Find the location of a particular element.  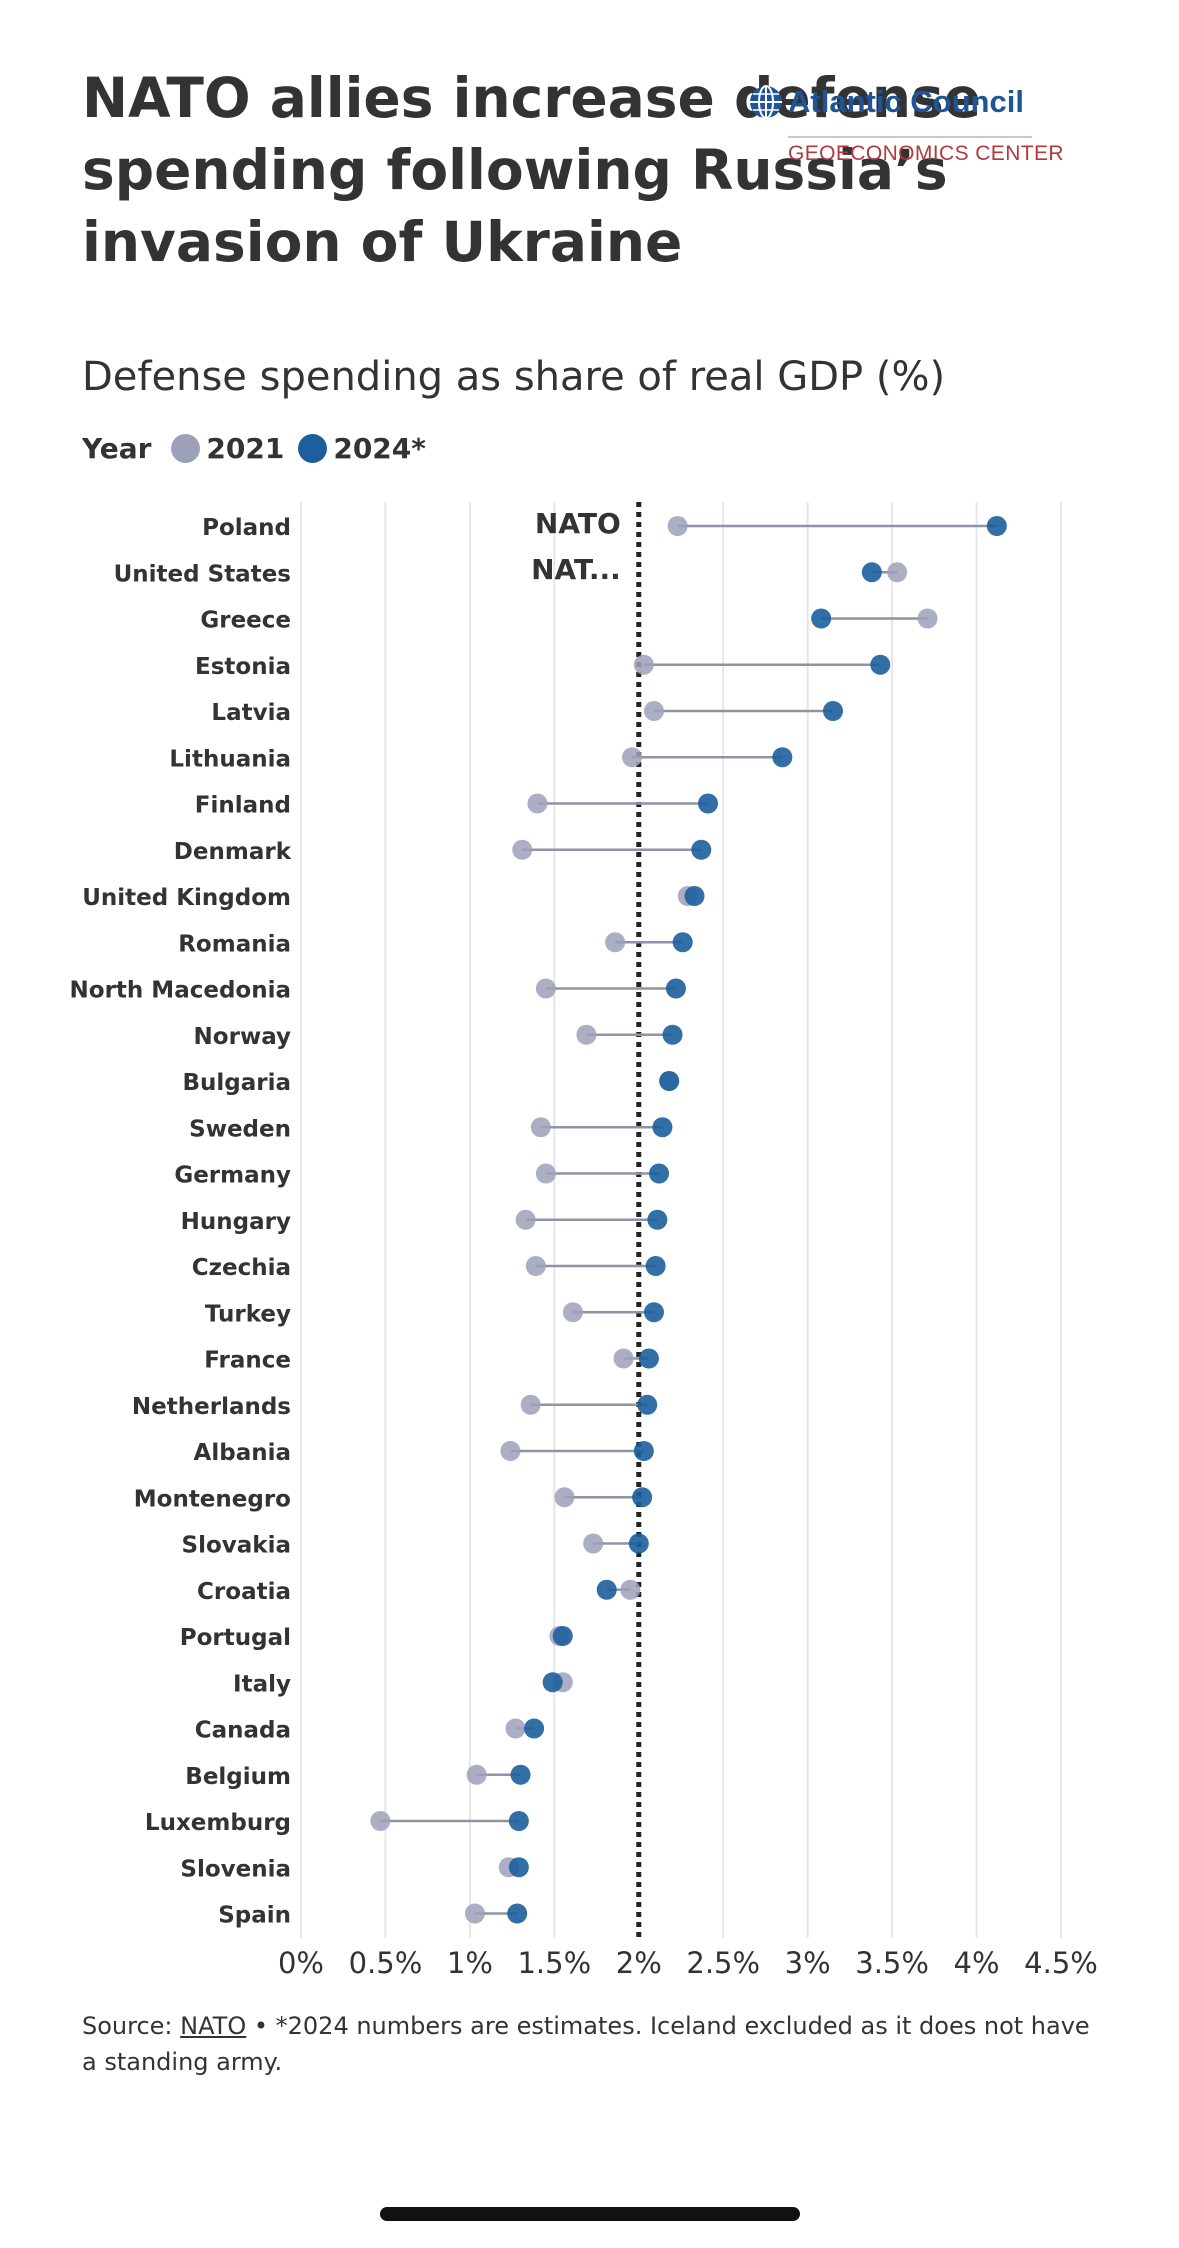

legend-title: Year is located at coordinates (117, 448).